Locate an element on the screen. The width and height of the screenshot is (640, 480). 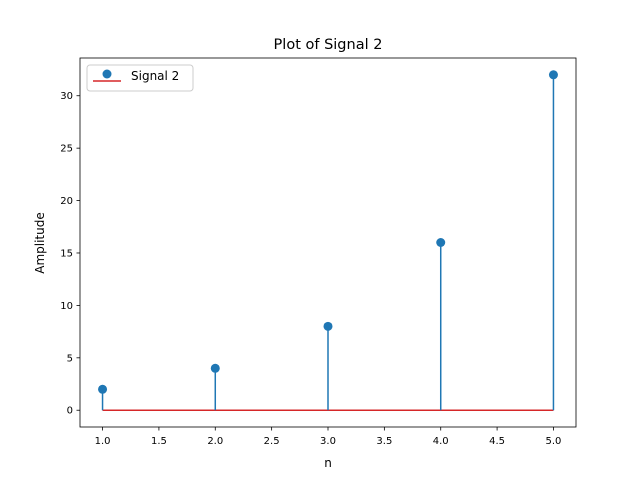
chart-title: Plot of Signal 2 is located at coordinates (328, 45).